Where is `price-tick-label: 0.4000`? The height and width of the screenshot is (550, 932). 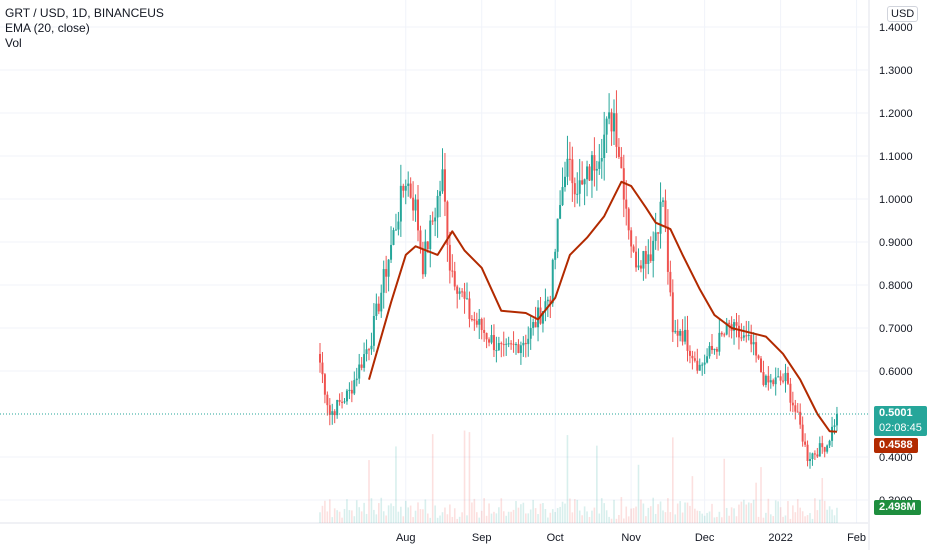 price-tick-label: 0.4000 is located at coordinates (896, 458).